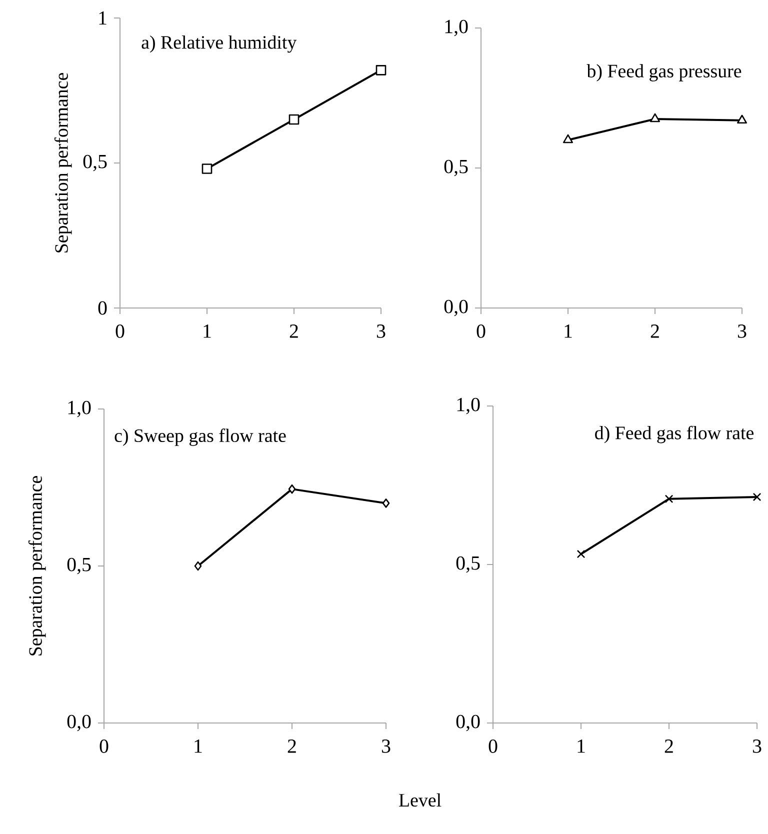 The image size is (768, 834). Describe the element at coordinates (219, 44) in the screenshot. I see `text: a) Relative humidity` at that location.